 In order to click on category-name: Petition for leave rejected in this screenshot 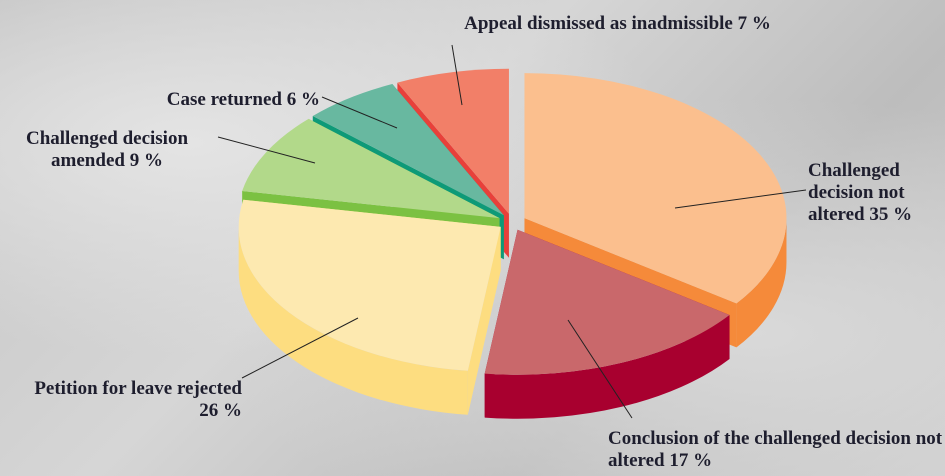, I will do `click(138, 388)`.